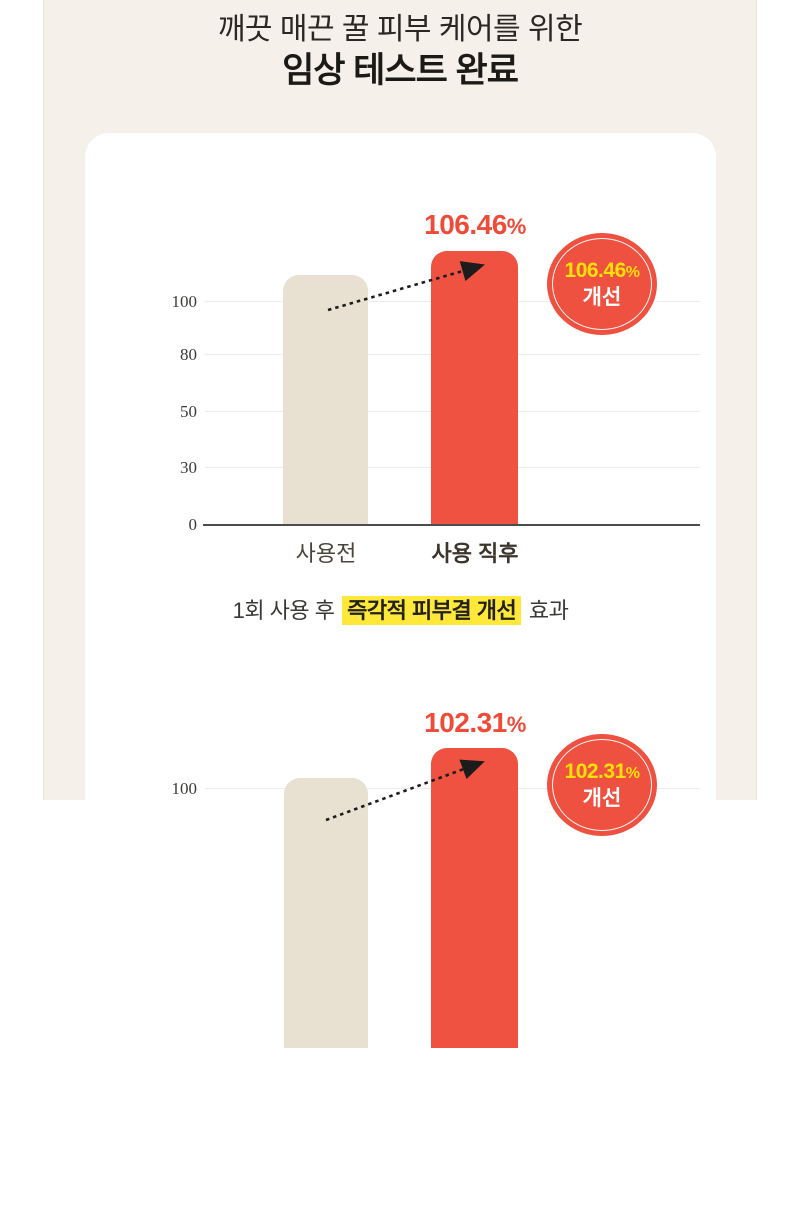 The height and width of the screenshot is (1213, 800). I want to click on y-tick-100-chart2: 100, so click(184, 788).